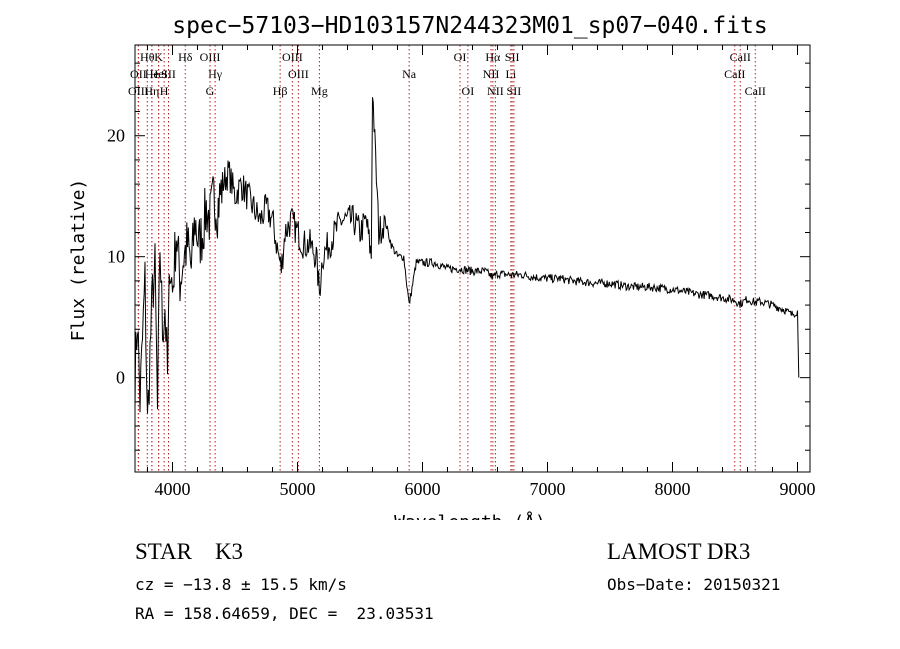 This screenshot has width=900, height=649. What do you see at coordinates (138, 91) in the screenshot?
I see `marker-label-2: OIII` at bounding box center [138, 91].